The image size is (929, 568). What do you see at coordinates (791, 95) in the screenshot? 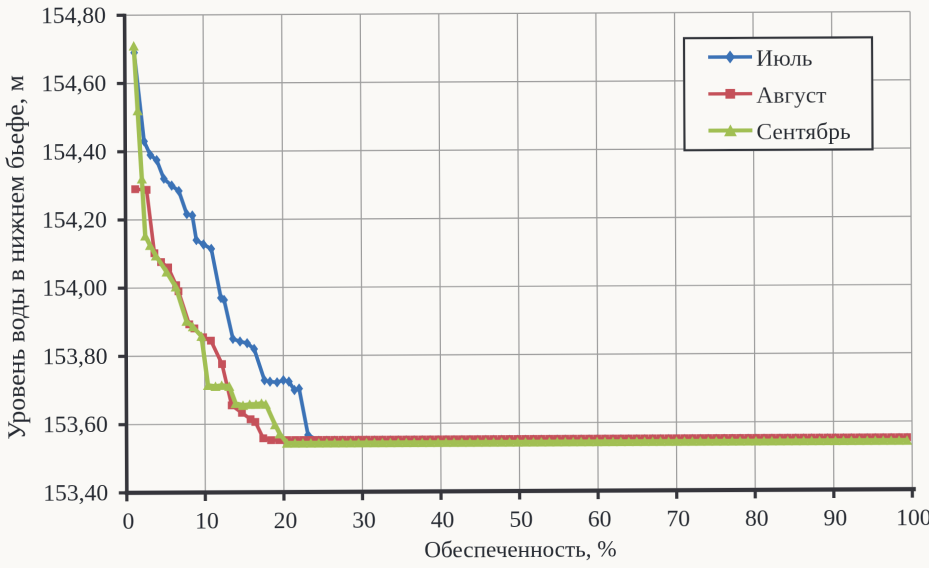
I see `svg-text: Август` at bounding box center [791, 95].